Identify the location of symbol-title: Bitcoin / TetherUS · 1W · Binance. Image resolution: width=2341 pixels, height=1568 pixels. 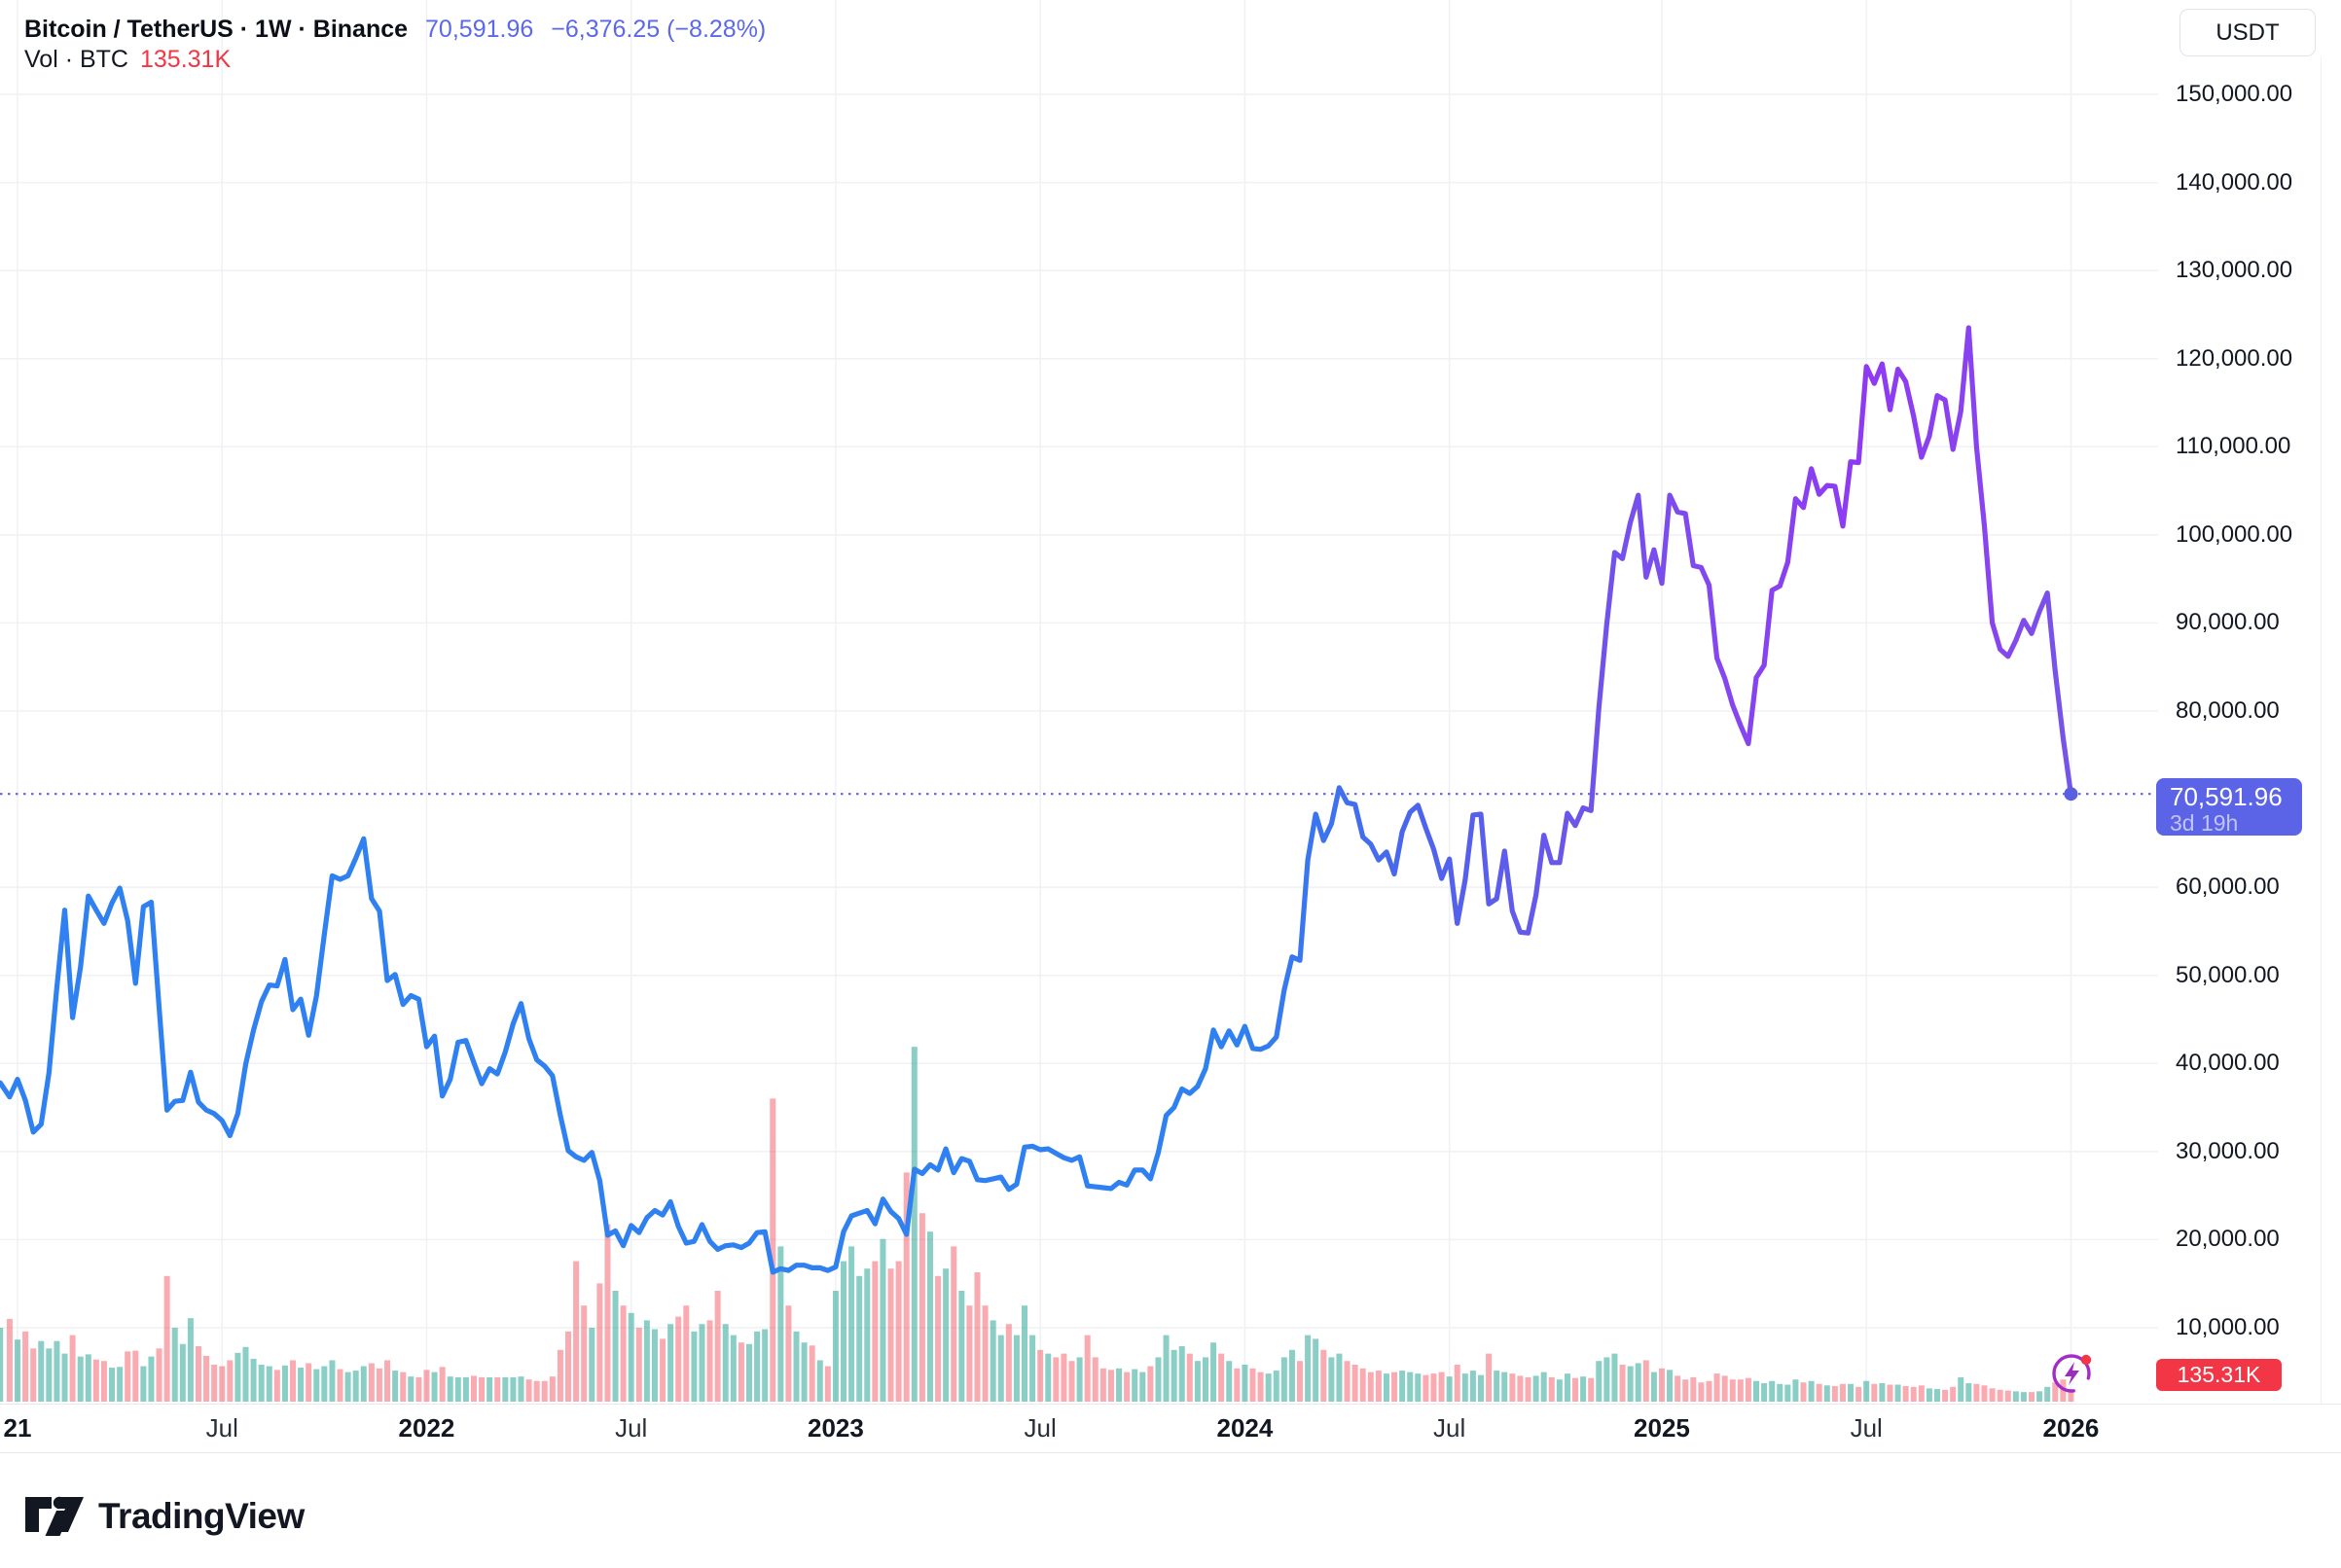
(216, 29).